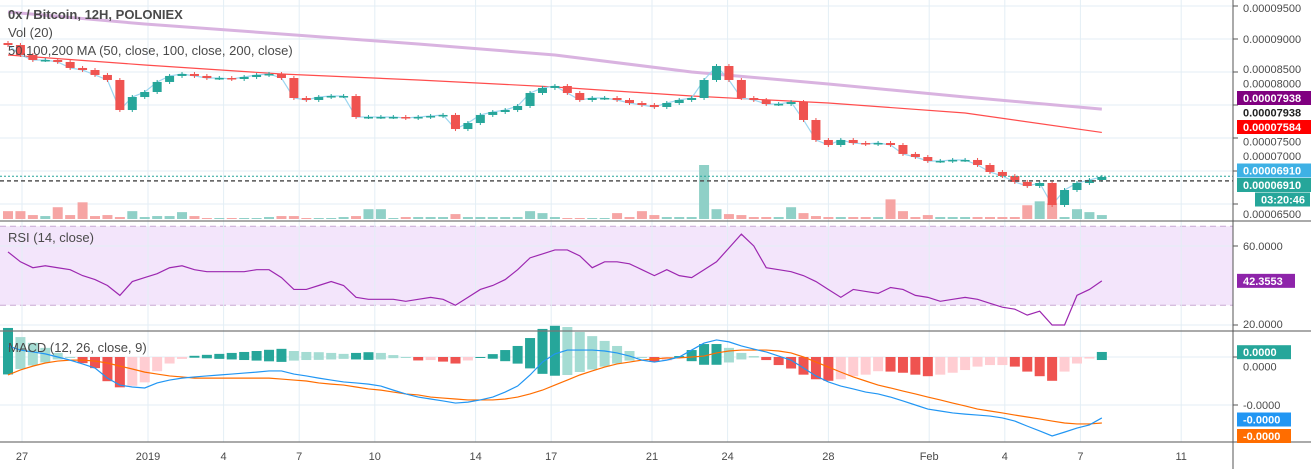 The image size is (1311, 469). I want to click on macd-legend: MACD (12, 26, close, 9), so click(77, 347).